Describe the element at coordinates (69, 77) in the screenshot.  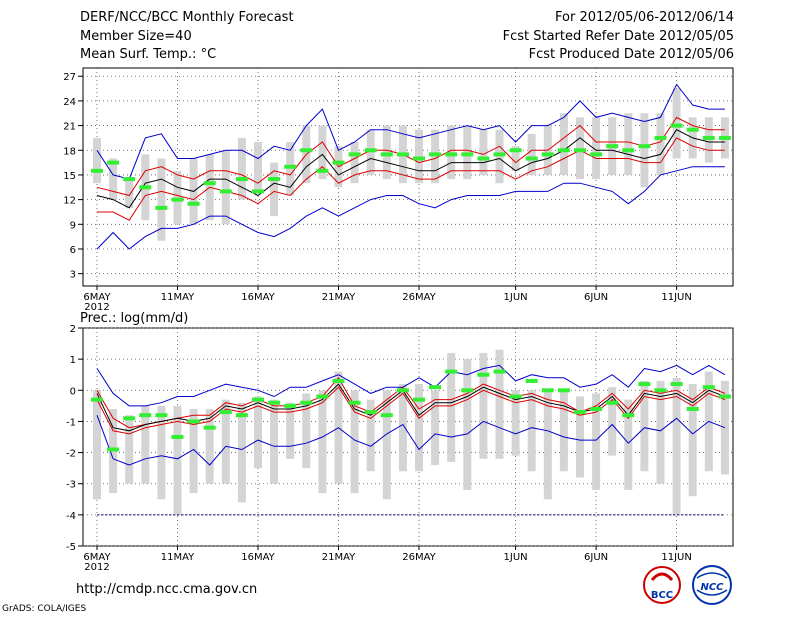
I see `temp-ytick-label: 27` at that location.